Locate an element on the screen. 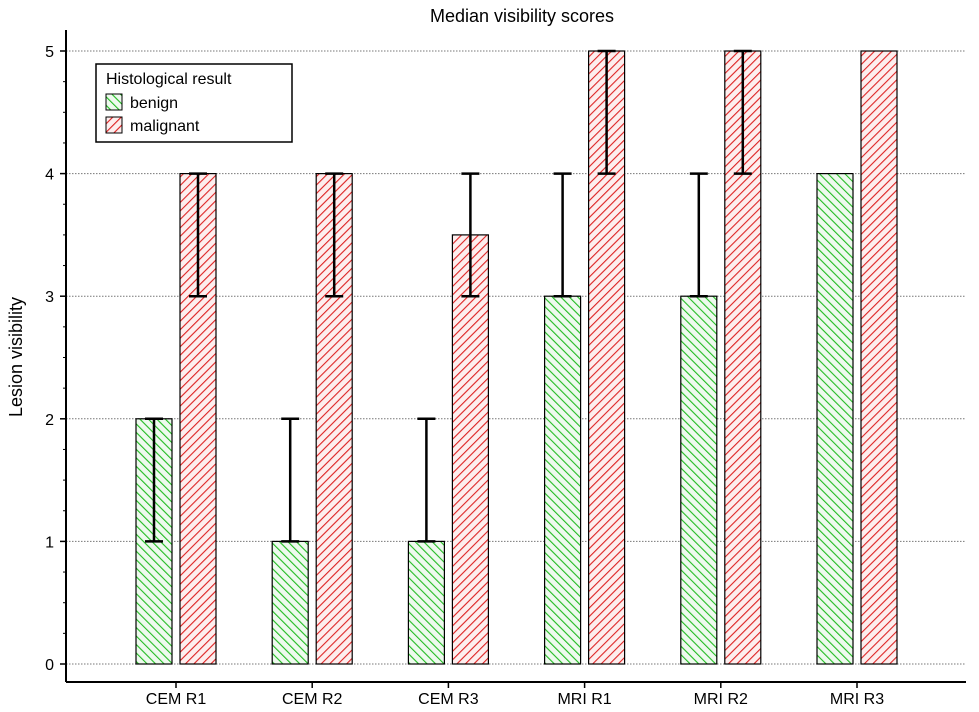  legend-label-benign: benign is located at coordinates (154, 103).